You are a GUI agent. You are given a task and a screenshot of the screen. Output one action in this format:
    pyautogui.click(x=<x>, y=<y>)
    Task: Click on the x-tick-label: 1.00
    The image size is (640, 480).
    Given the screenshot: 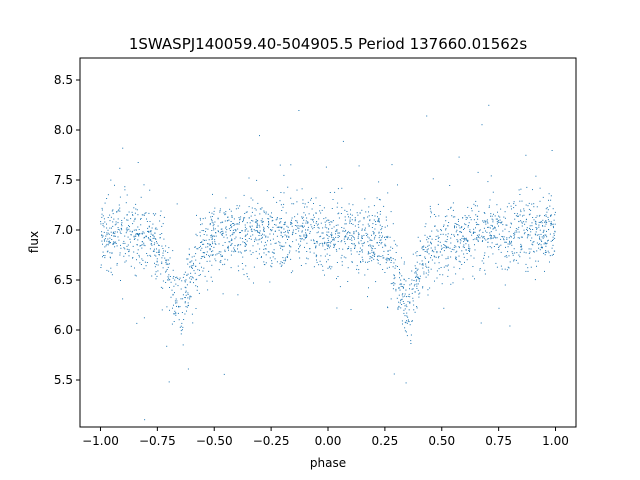 What is the action you would take?
    pyautogui.click(x=555, y=441)
    